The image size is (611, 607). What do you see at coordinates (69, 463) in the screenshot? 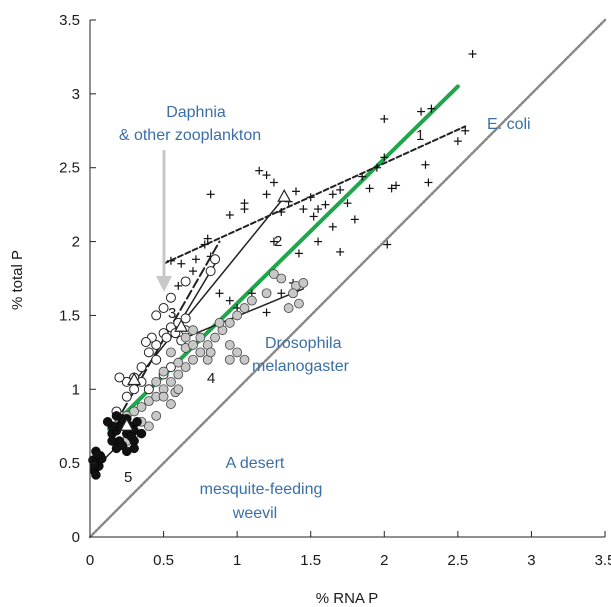
I see `y-tick-label: 0.5` at bounding box center [69, 463].